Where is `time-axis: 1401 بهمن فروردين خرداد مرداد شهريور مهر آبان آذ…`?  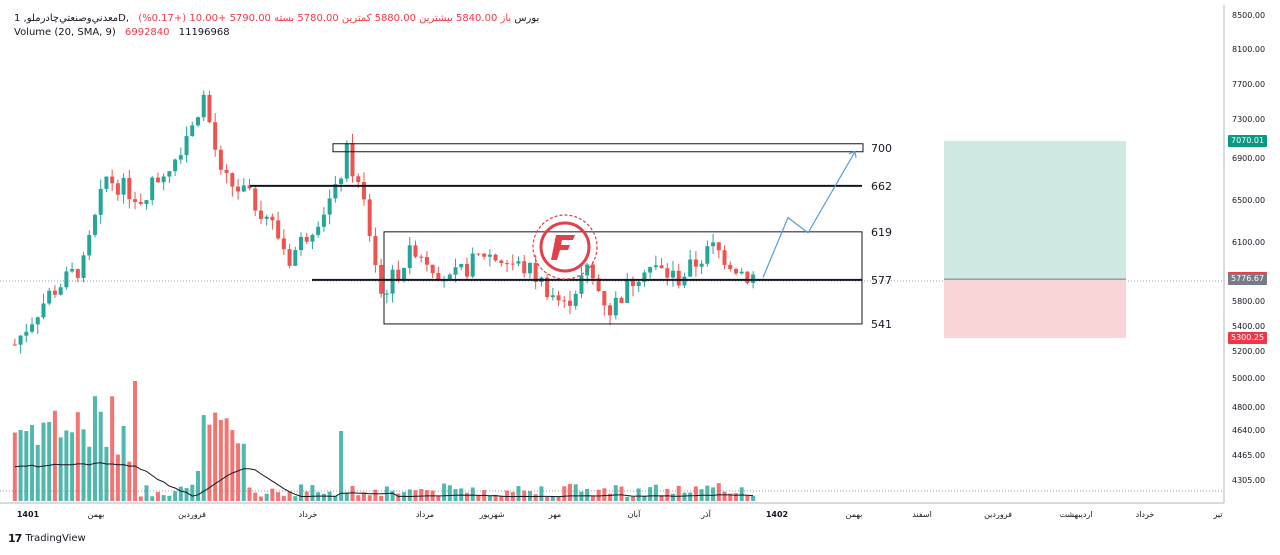
time-axis: 1401 بهمن فروردين خرداد مرداد شهريور مهر آبان آذ… is located at coordinates (620, 514).